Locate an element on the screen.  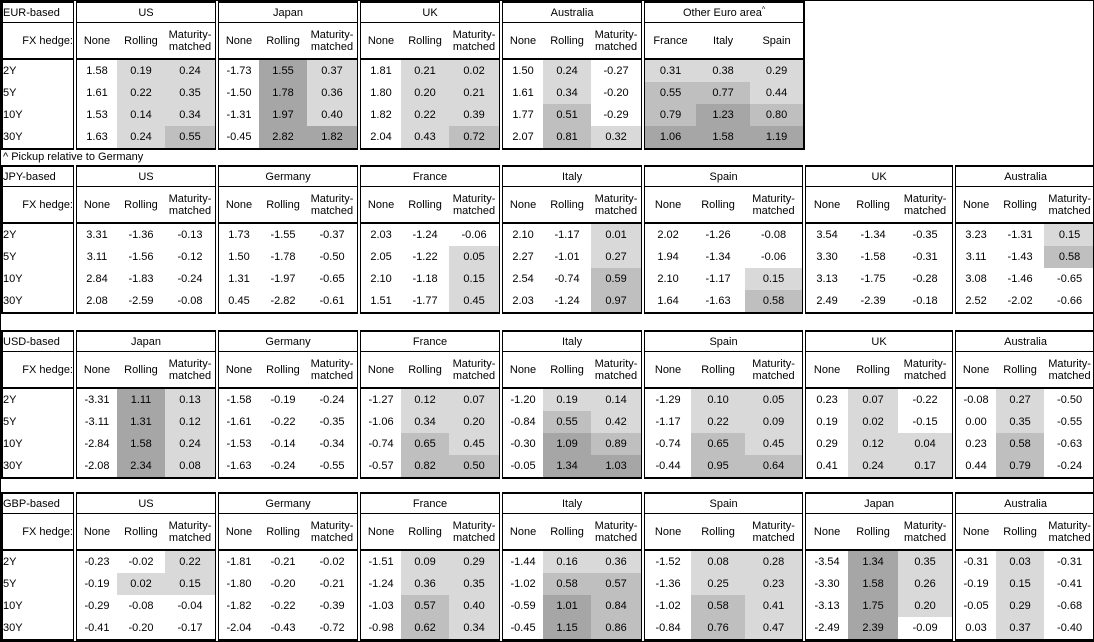
value-cell: -1.73 is located at coordinates (237, 70).